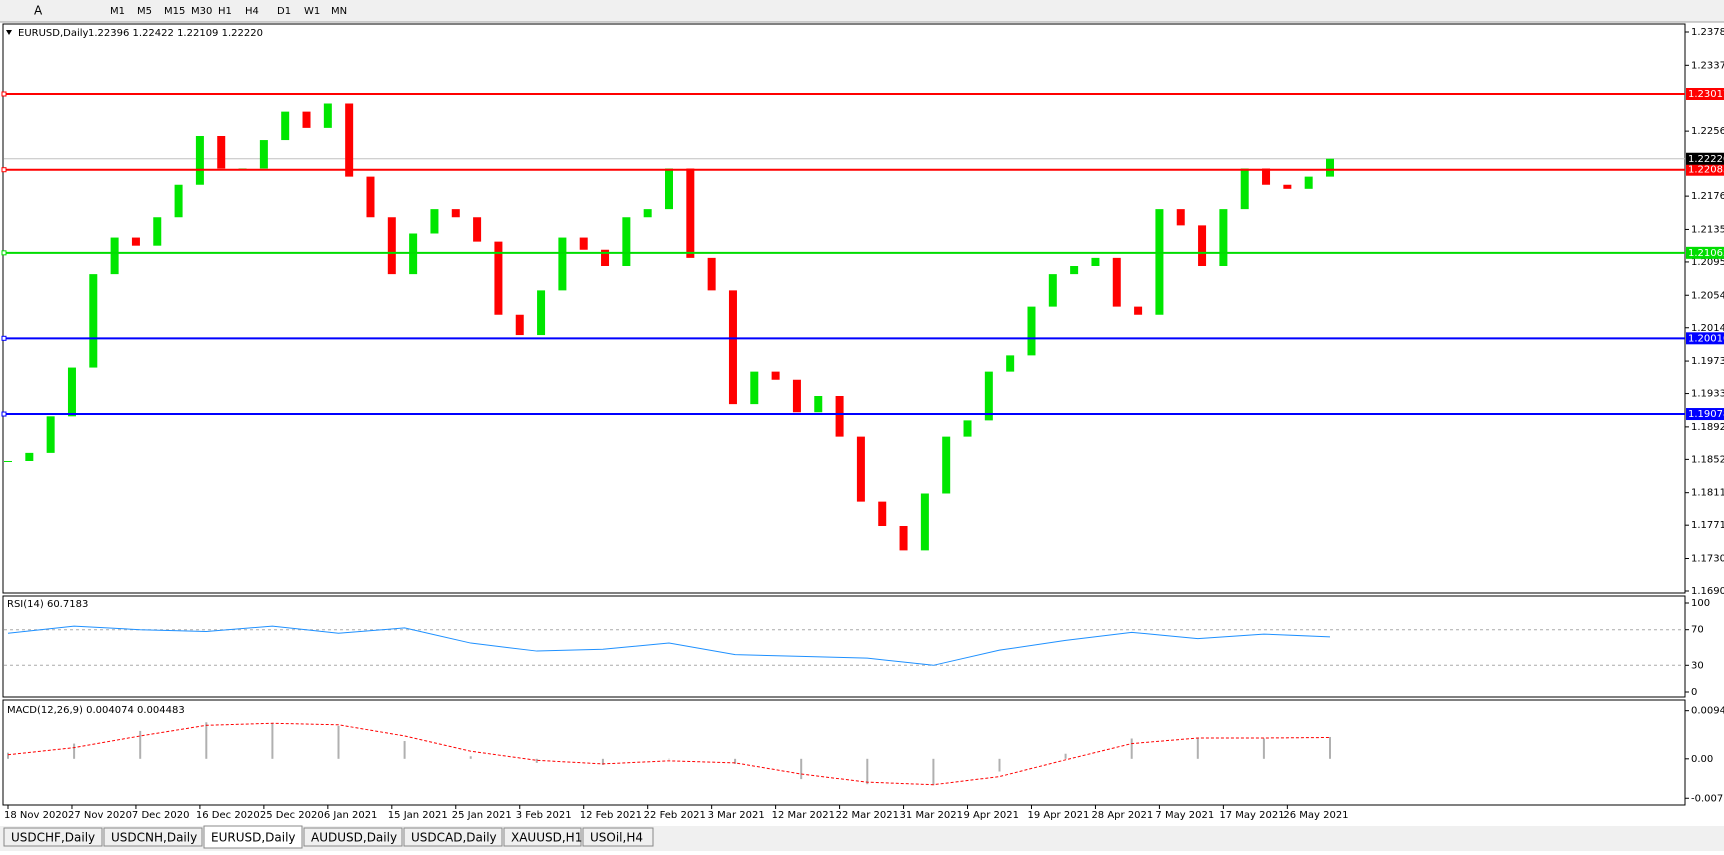 Image resolution: width=1724 pixels, height=855 pixels. Describe the element at coordinates (1707, 559) in the screenshot. I see `price-label: 1.17300` at that location.